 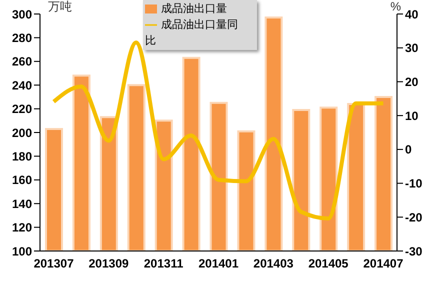 What do you see at coordinates (383, 263) in the screenshot?
I see `x-tick-label: 201407` at bounding box center [383, 263].